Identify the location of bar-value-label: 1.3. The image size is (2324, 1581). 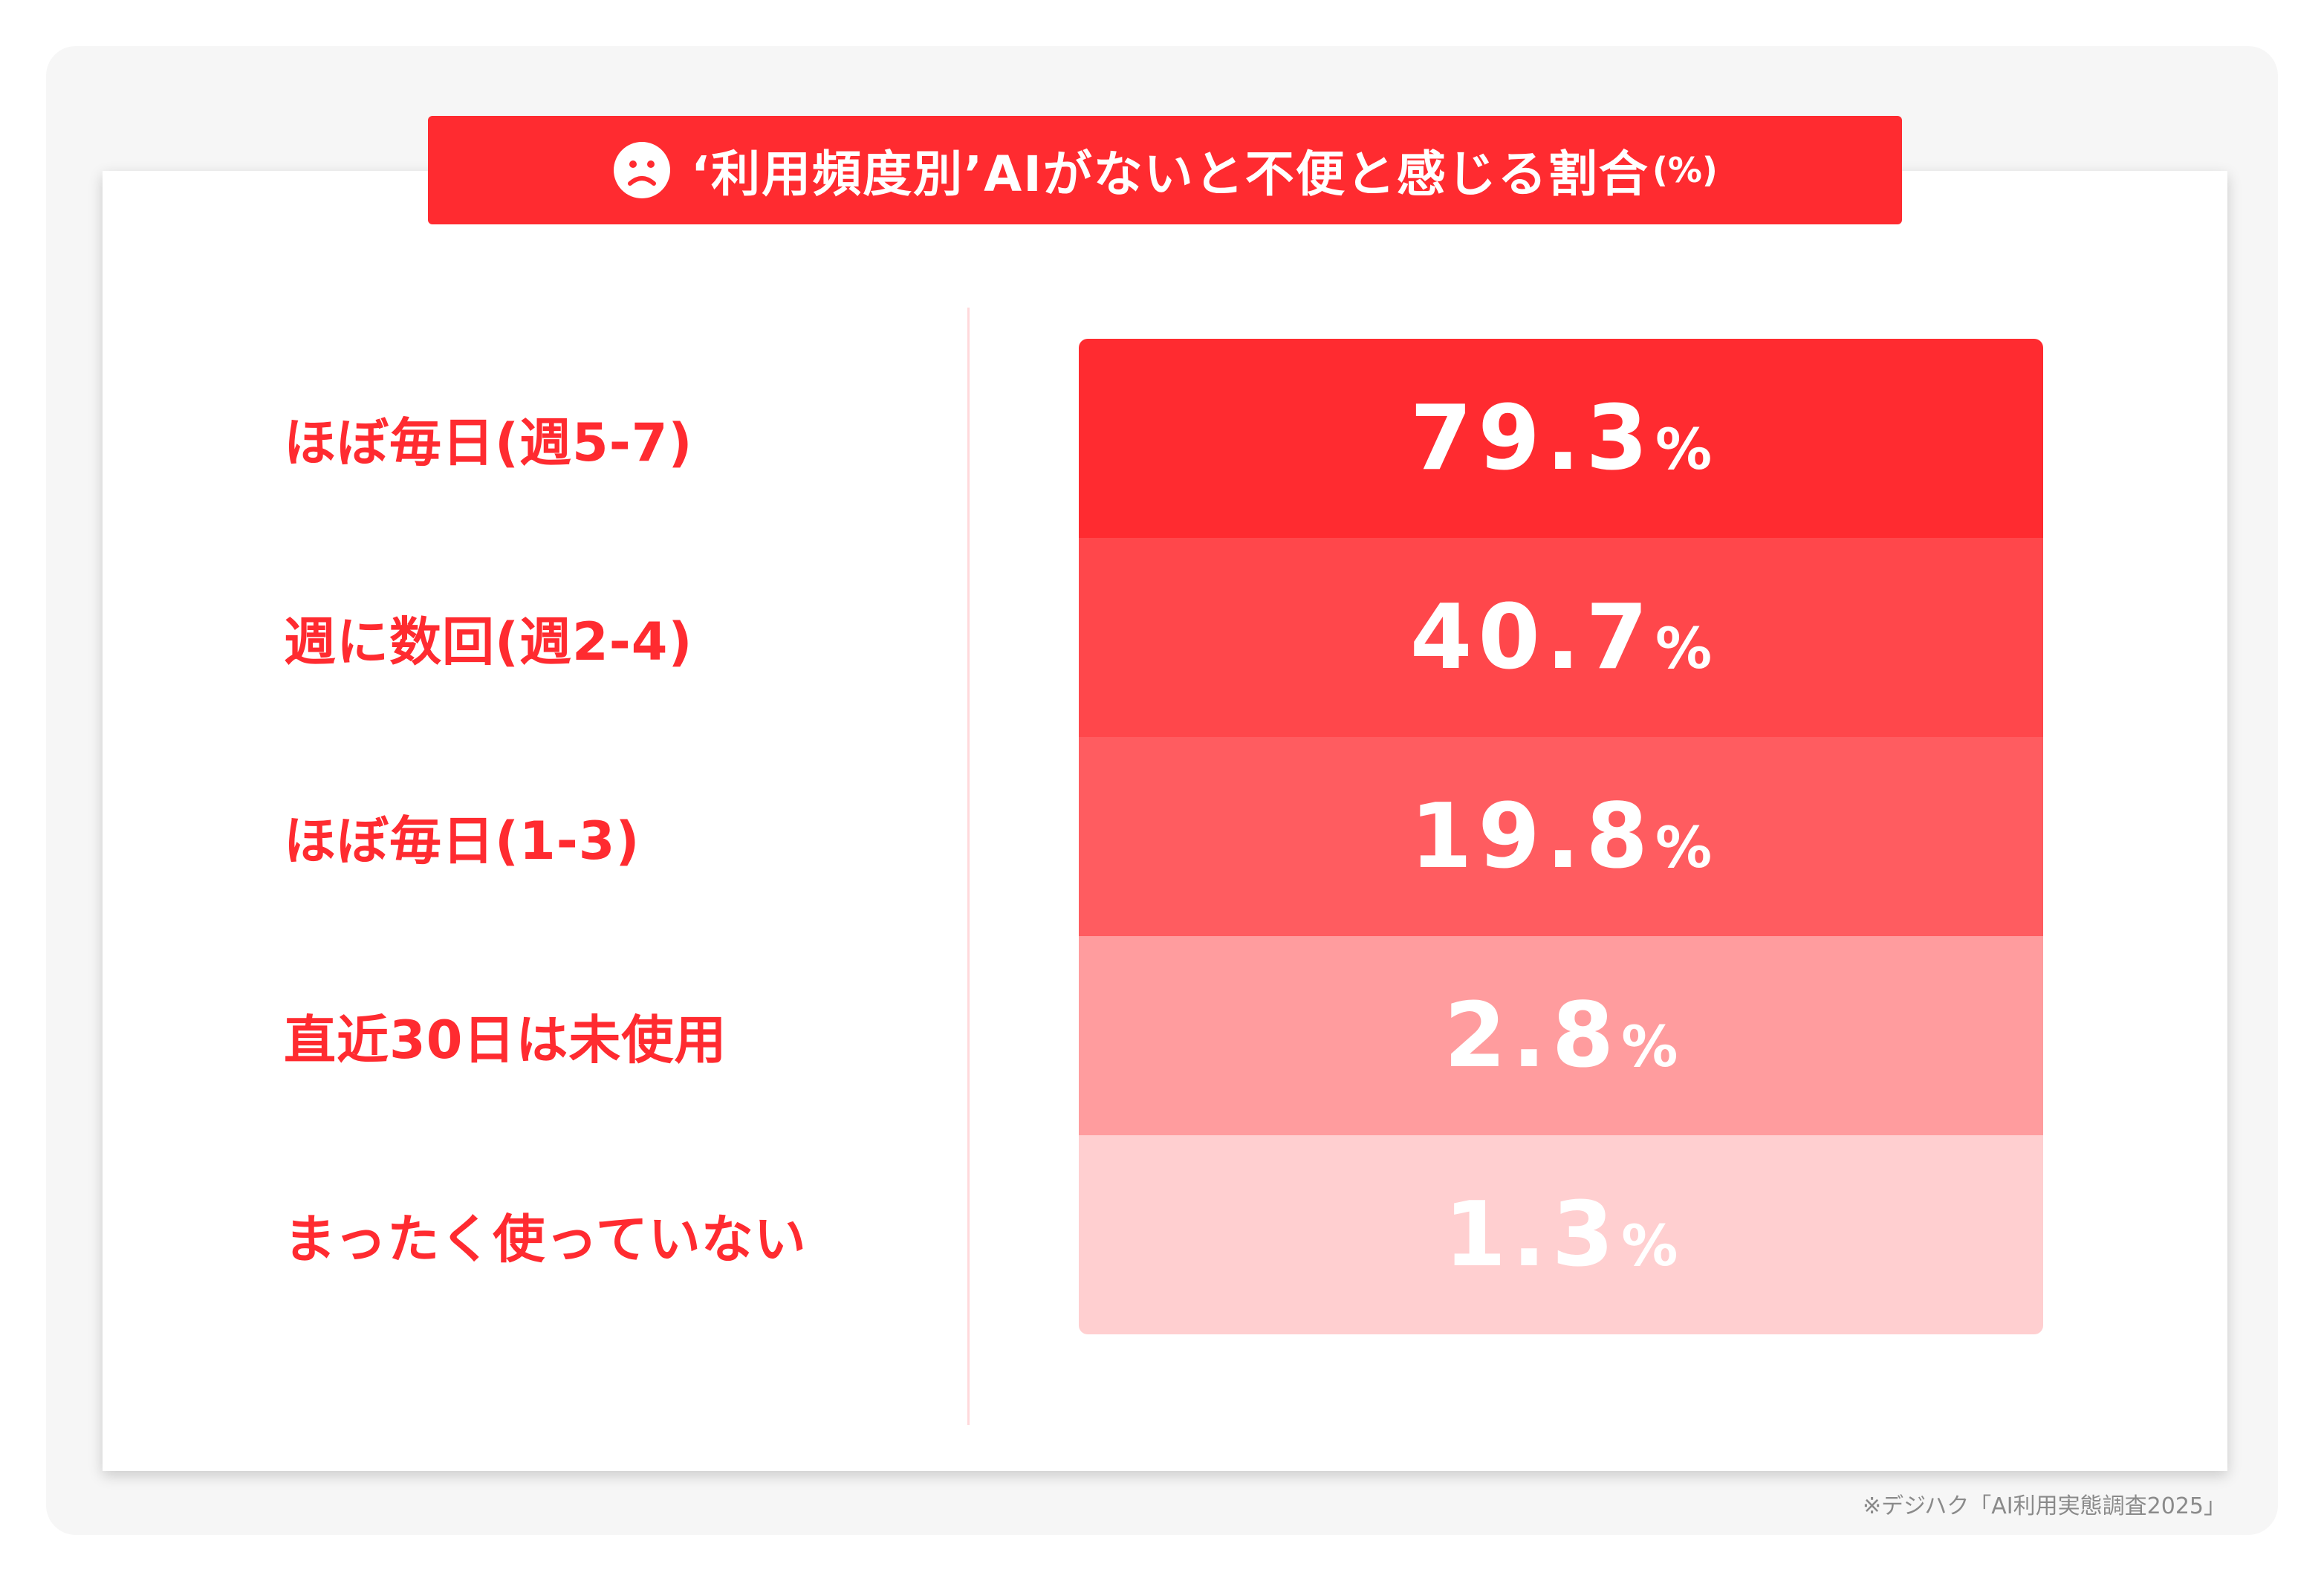
(1532, 1235).